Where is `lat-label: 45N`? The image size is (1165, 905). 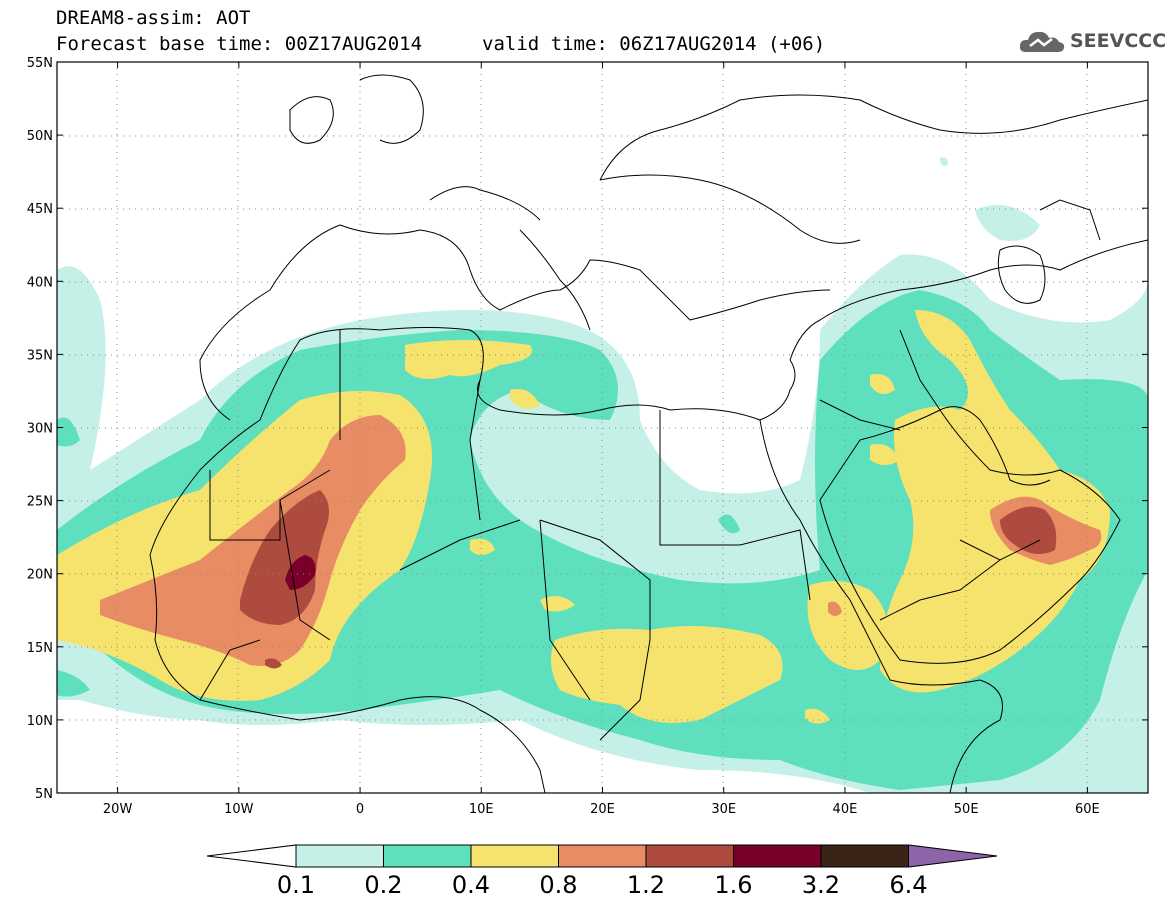
lat-label: 45N is located at coordinates (40, 209).